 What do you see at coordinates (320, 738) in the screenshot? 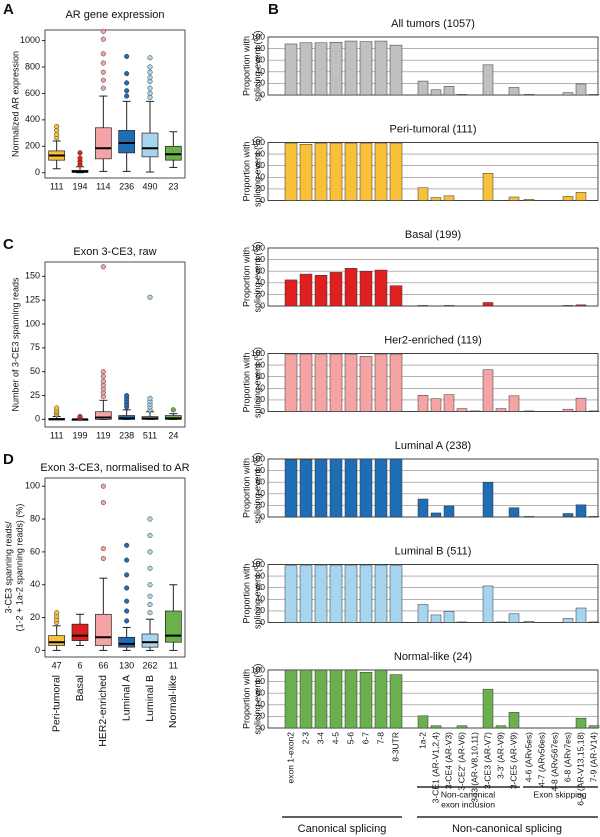
I see `x-tick-label: 3-4` at bounding box center [320, 738].